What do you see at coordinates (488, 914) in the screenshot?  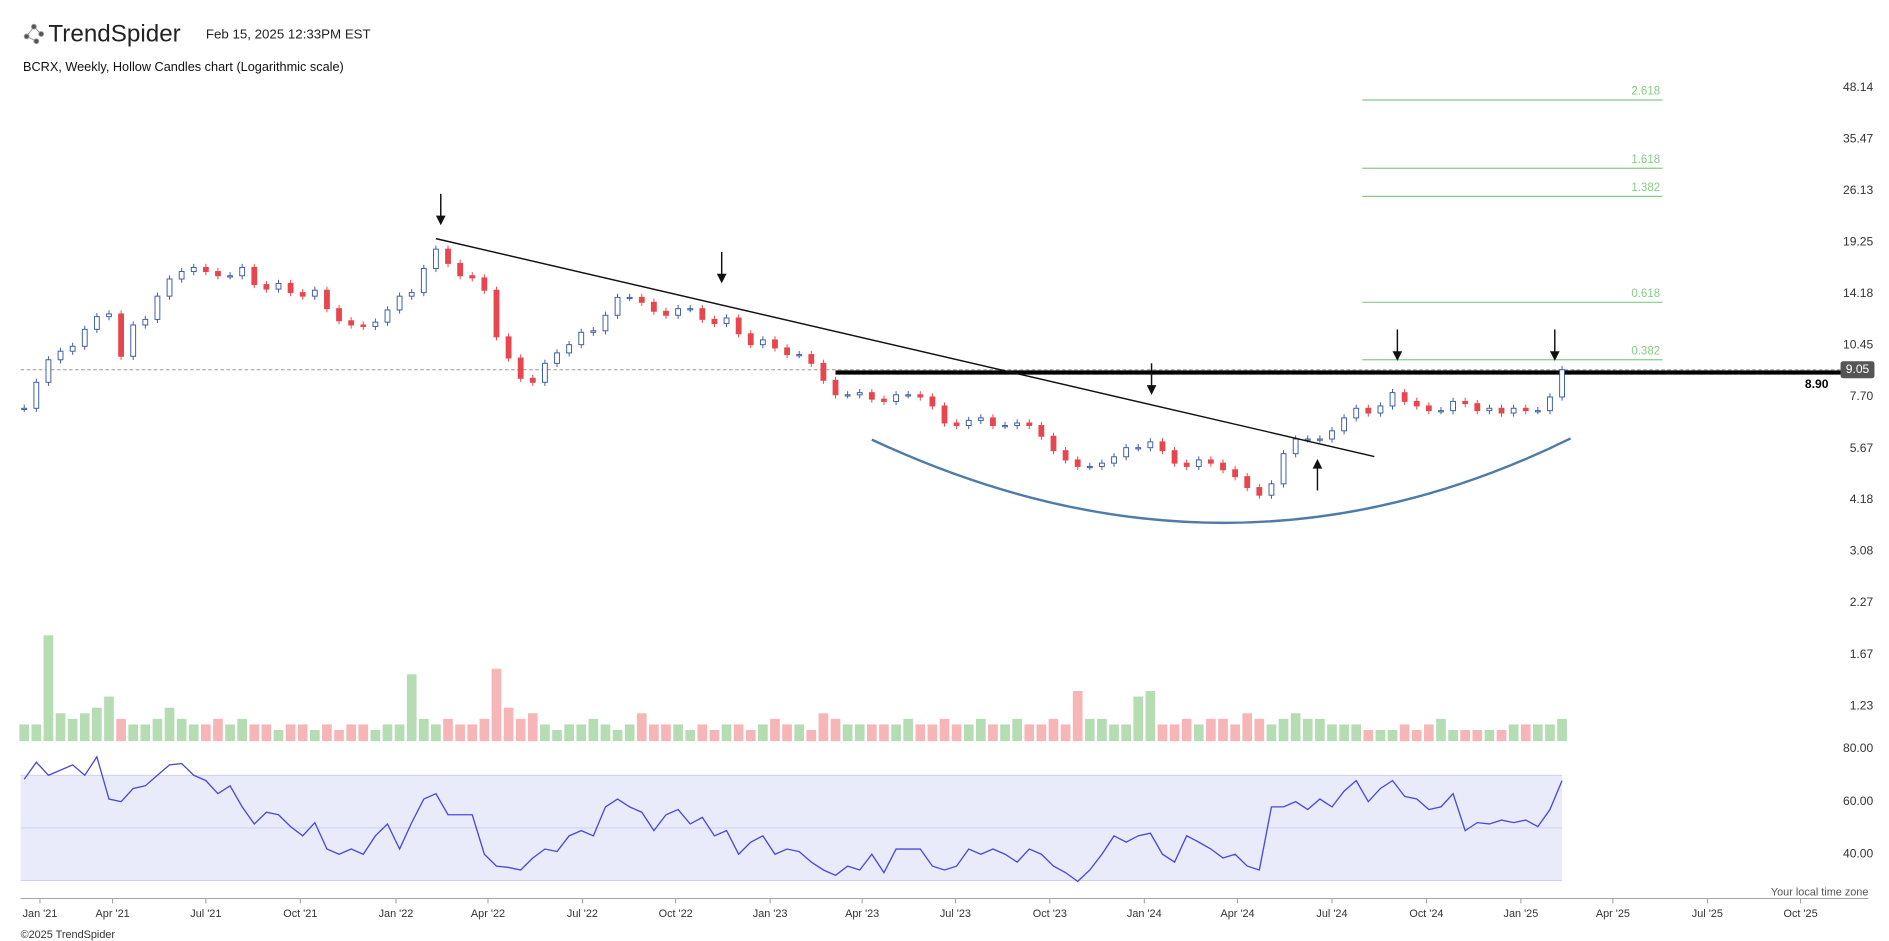 I see `x-tick-label: Apr '22` at bounding box center [488, 914].